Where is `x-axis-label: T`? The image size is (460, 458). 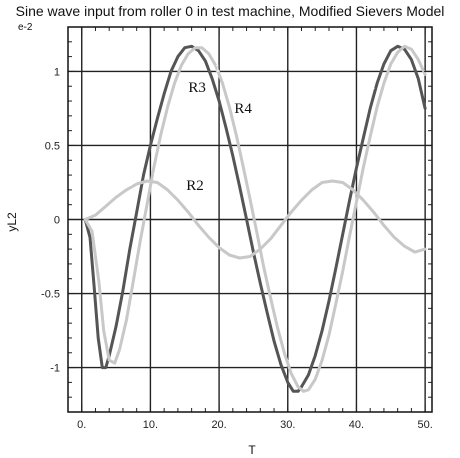
x-axis-label: T is located at coordinates (252, 450).